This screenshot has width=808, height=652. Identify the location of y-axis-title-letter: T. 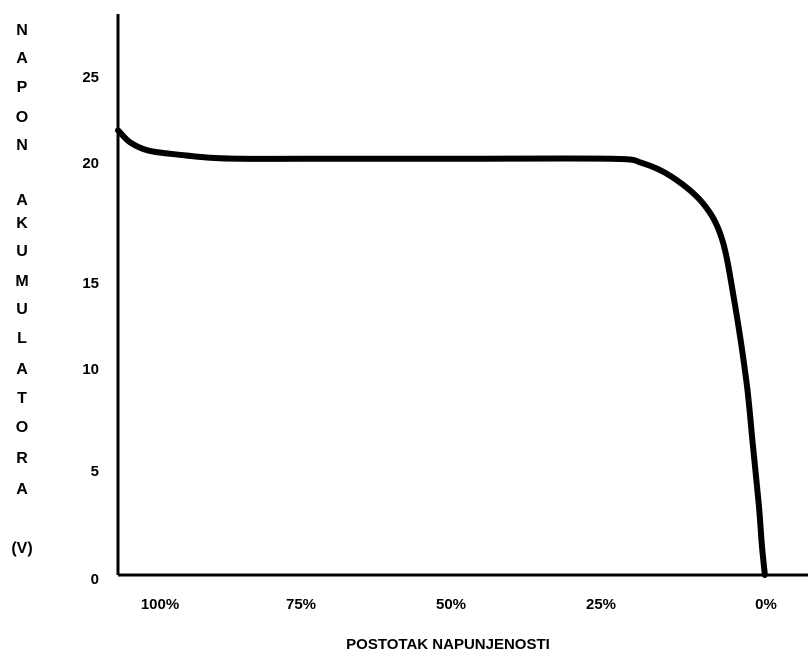
(22, 398).